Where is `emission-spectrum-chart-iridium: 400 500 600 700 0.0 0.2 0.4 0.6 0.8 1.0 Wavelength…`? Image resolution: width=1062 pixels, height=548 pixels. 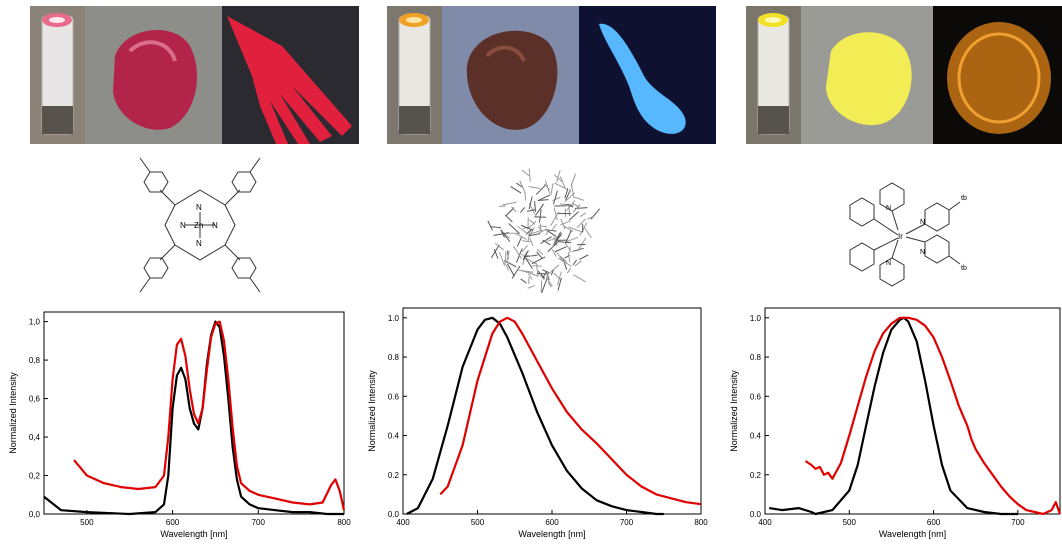 emission-spectrum-chart-iridium: 400 500 600 700 0.0 0.2 0.4 0.6 0.8 1.0 Wavelength… is located at coordinates (895, 423).